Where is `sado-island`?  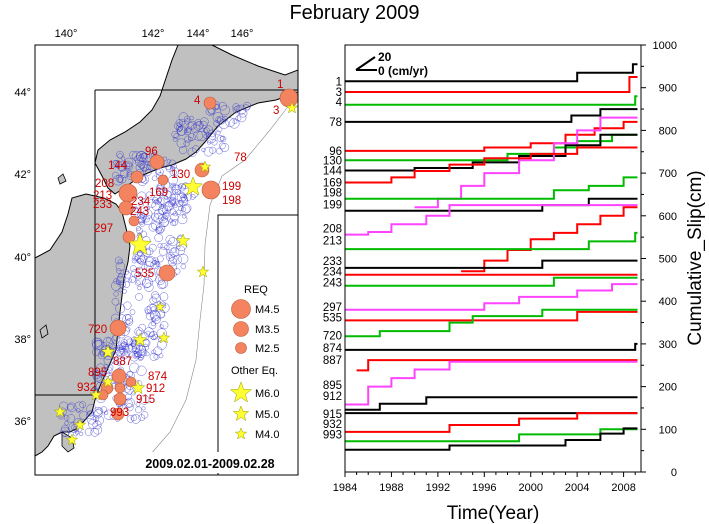 sado-island is located at coordinates (44, 331).